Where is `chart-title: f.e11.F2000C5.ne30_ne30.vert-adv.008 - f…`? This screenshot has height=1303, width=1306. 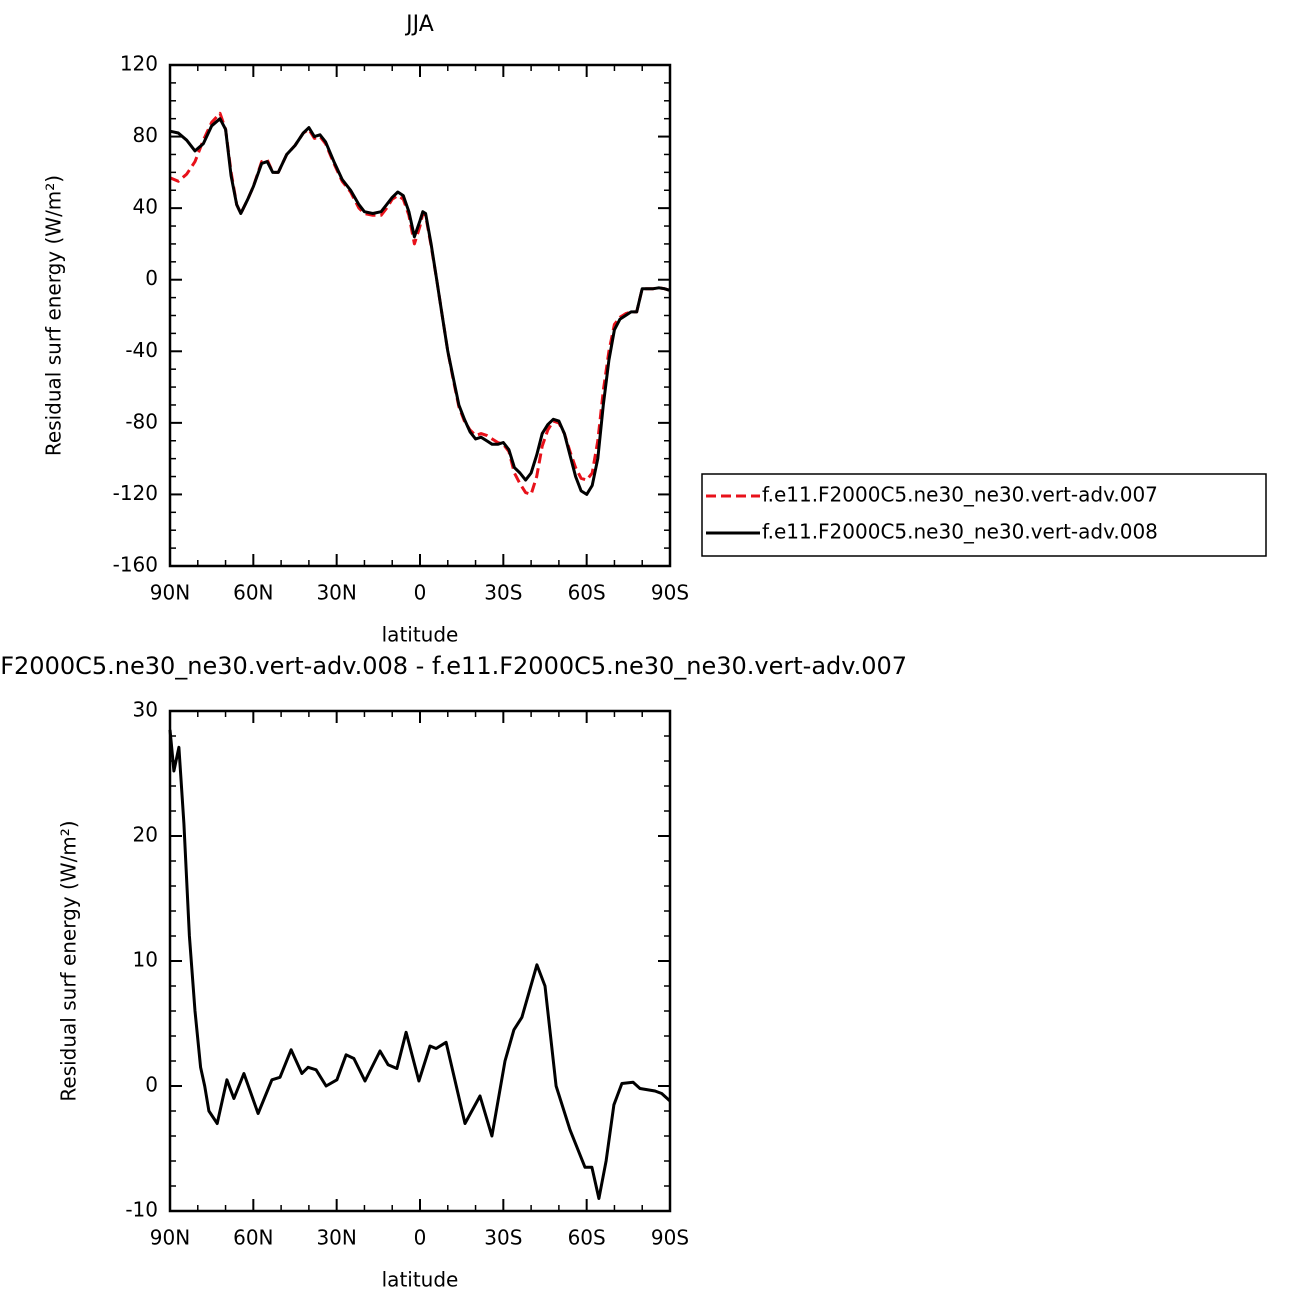 chart-title: f.e11.F2000C5.ne30_ne30.vert-adv.008 - f… is located at coordinates (453, 666).